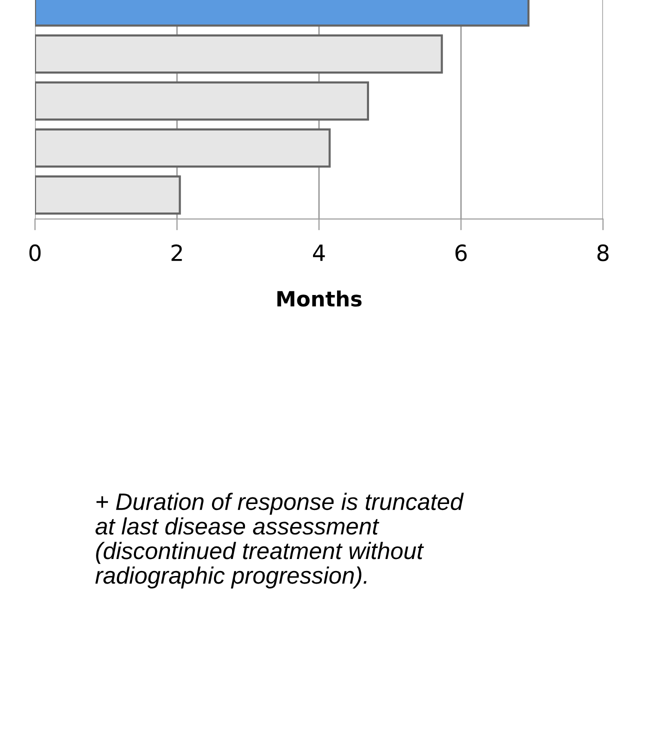  What do you see at coordinates (319, 298) in the screenshot?
I see `x-axis-title: Months` at bounding box center [319, 298].